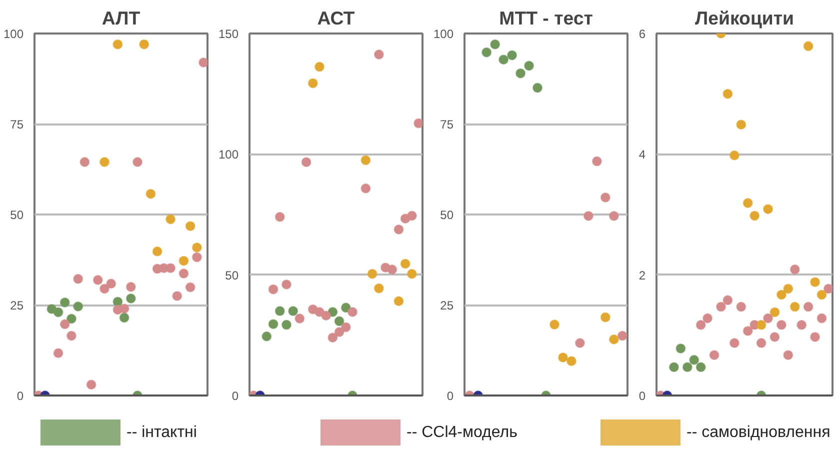  I want to click on legend-label: -- самовідновлення, so click(758, 432).